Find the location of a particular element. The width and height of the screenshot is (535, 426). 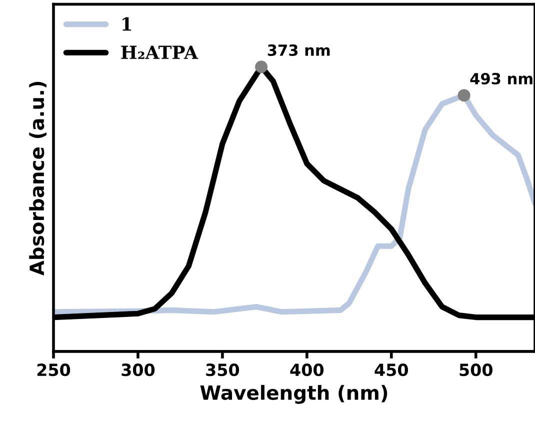

x-tick-label: 450 is located at coordinates (391, 370).